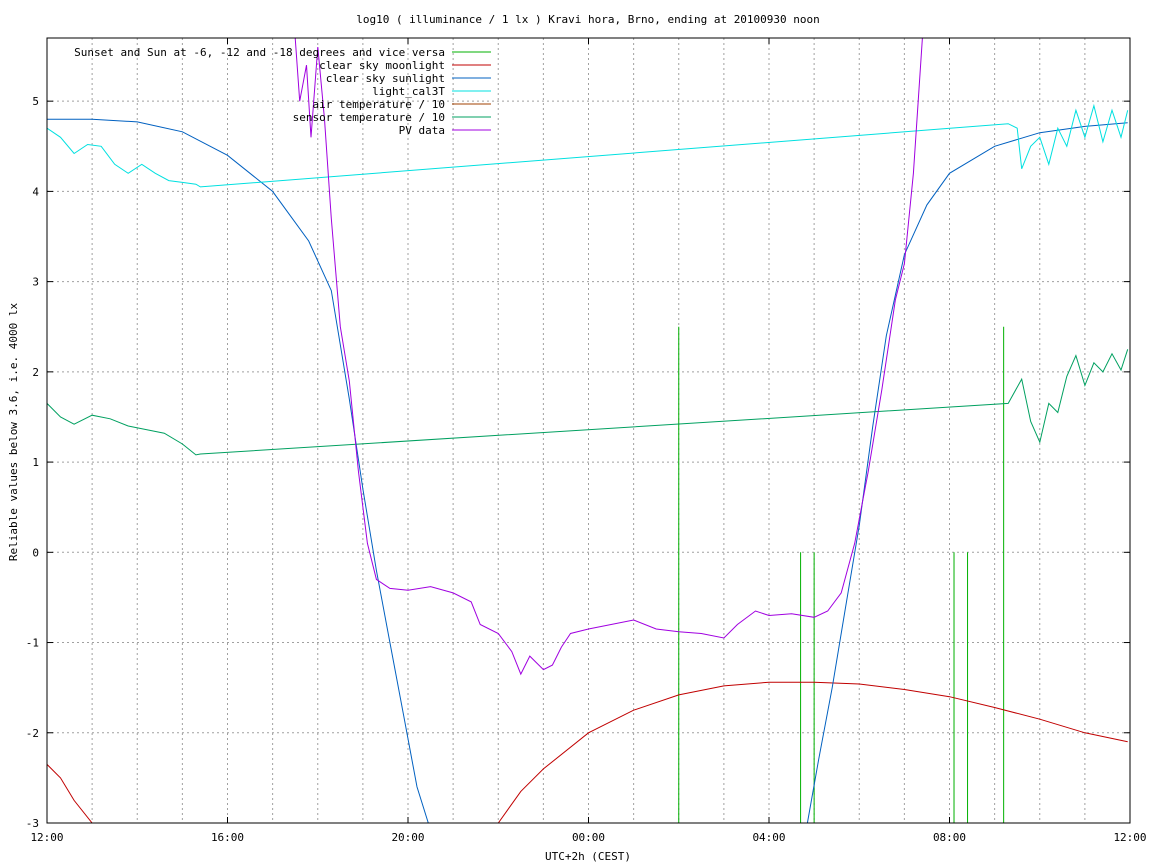 This screenshot has height=863, width=1151. Describe the element at coordinates (35, 101) in the screenshot. I see `y-tick-label: 5` at that location.